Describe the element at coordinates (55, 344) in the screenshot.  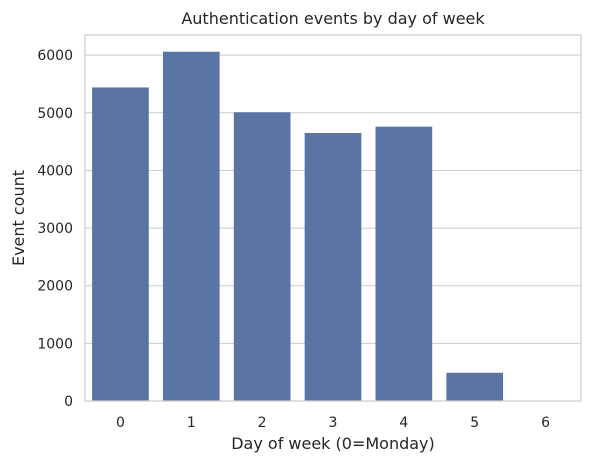
I see `y-tick-label: 1000` at that location.